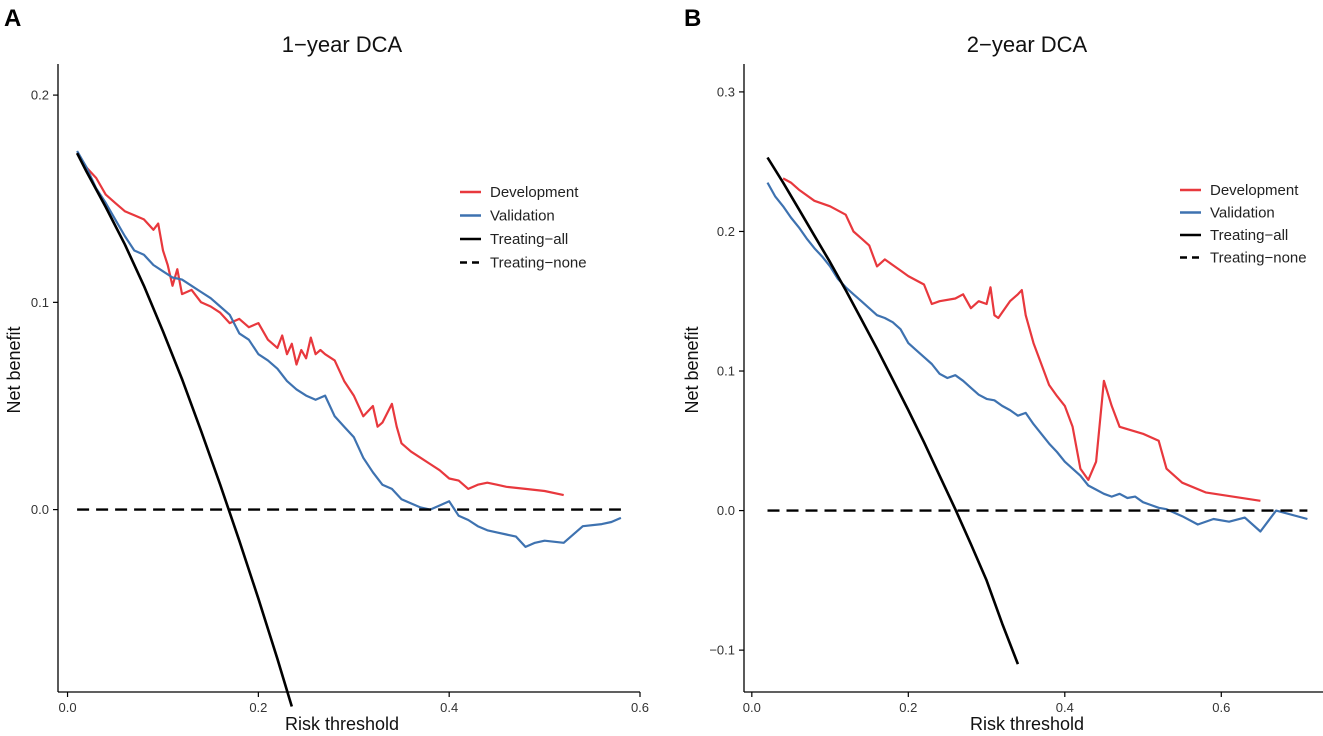 The image size is (1323, 736). Describe the element at coordinates (40, 302) in the screenshot. I see `y-tick-label-a: 0.1` at that location.